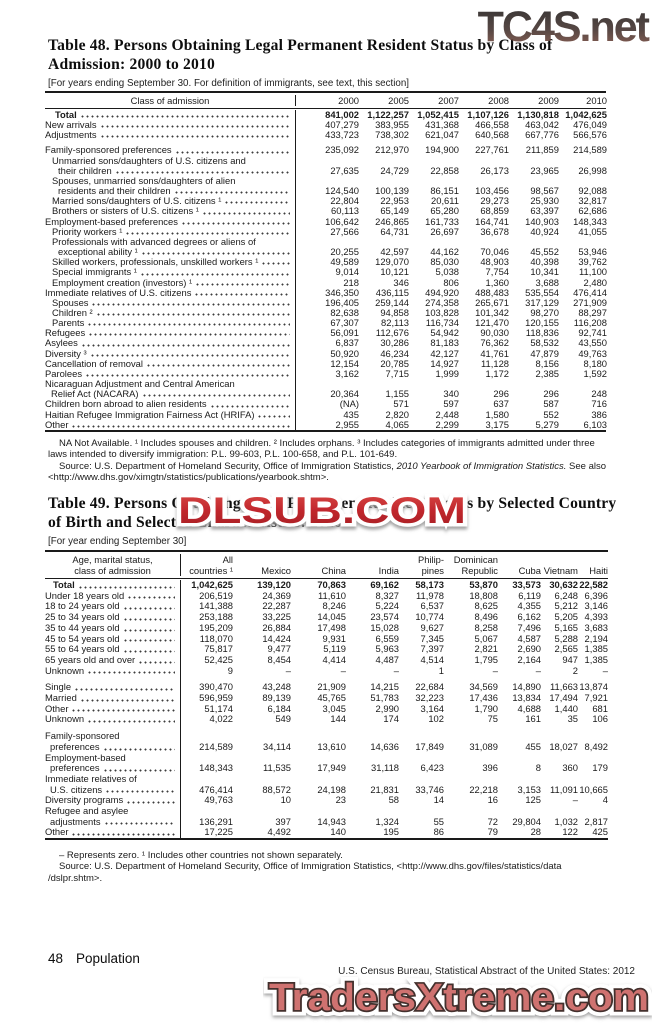  Describe the element at coordinates (394, 252) in the screenshot. I see `table-cell: 42,597` at that location.